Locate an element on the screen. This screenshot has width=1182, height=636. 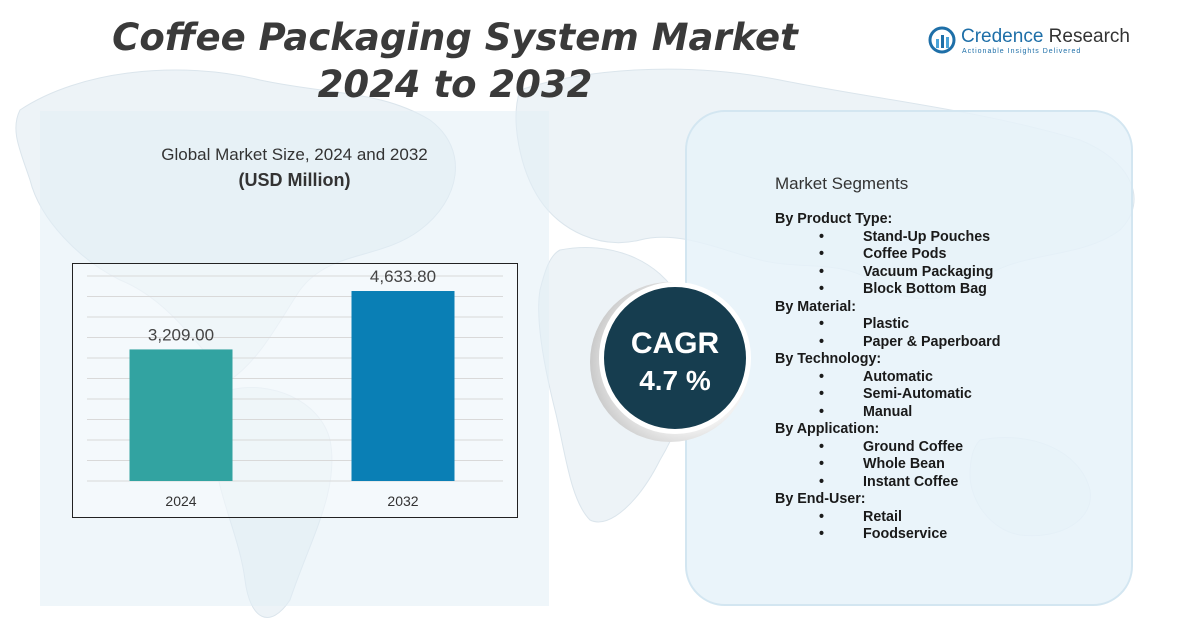
chart-unit: (USD Million) is located at coordinates (294, 180).